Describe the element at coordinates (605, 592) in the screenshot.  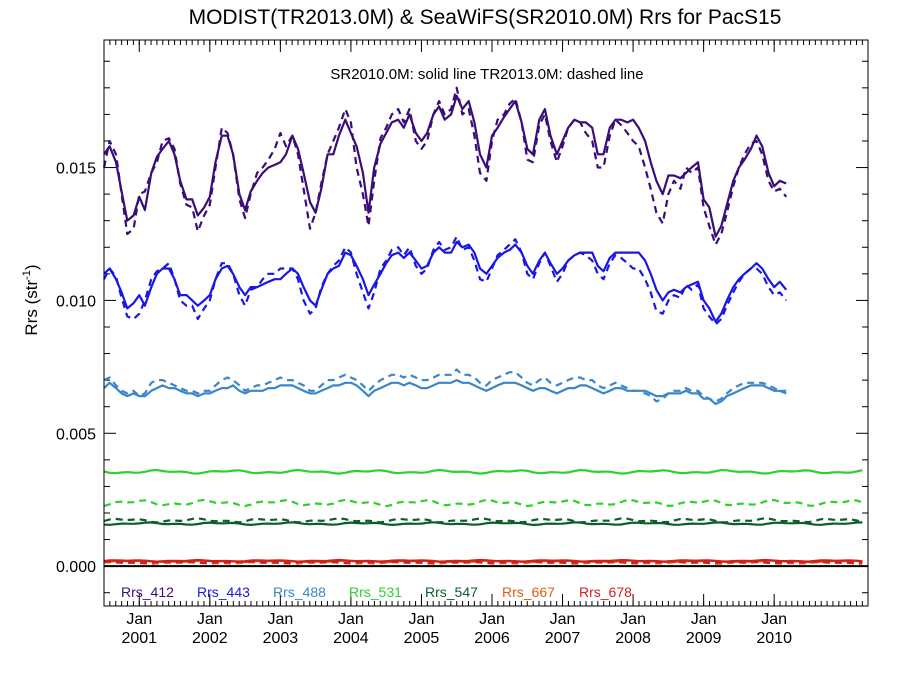
I see `legend-entry: Rrs_678` at that location.